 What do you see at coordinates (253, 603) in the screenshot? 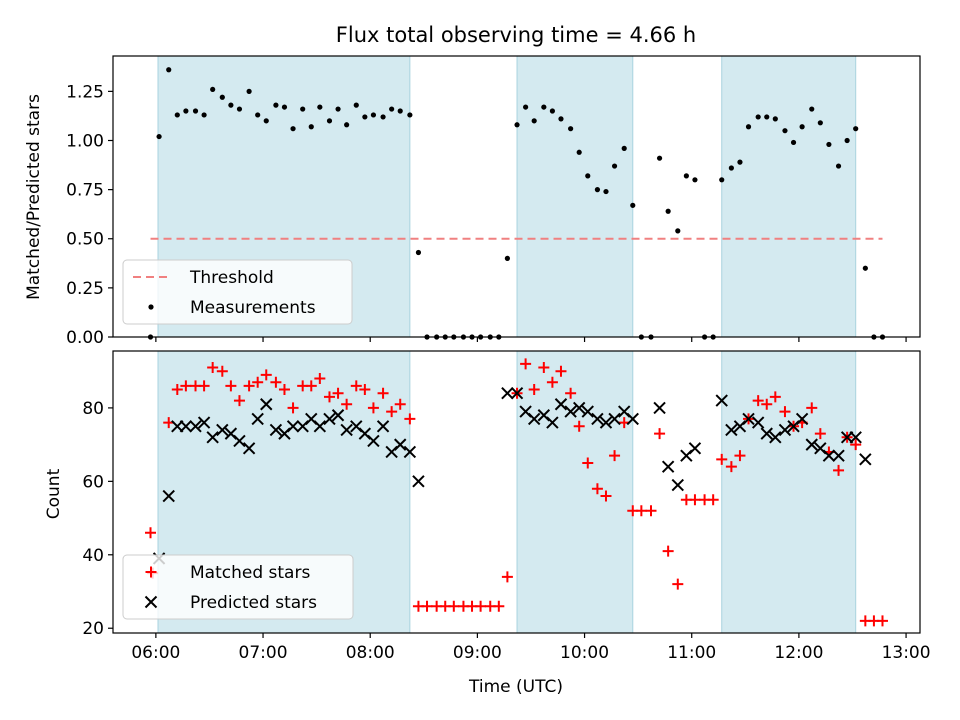
I see `count-legend-label-1: Predicted stars` at bounding box center [253, 603].